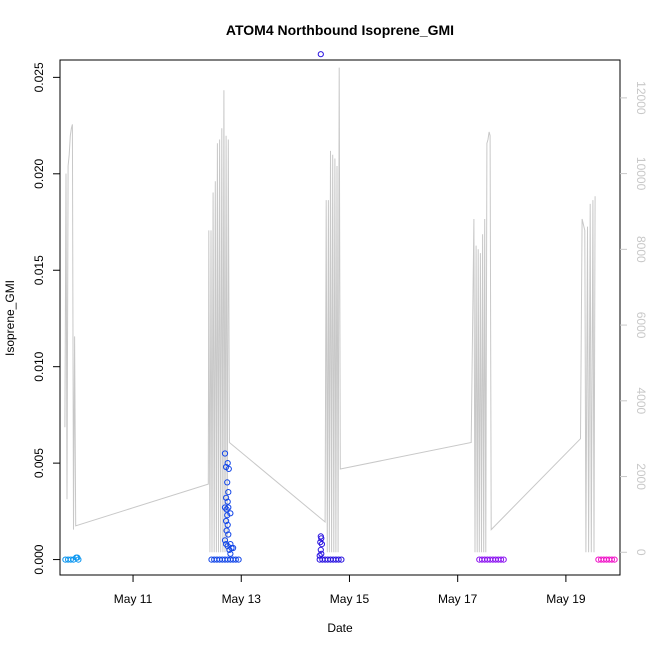  What do you see at coordinates (340, 628) in the screenshot?
I see `x-axis-label: Date` at bounding box center [340, 628].